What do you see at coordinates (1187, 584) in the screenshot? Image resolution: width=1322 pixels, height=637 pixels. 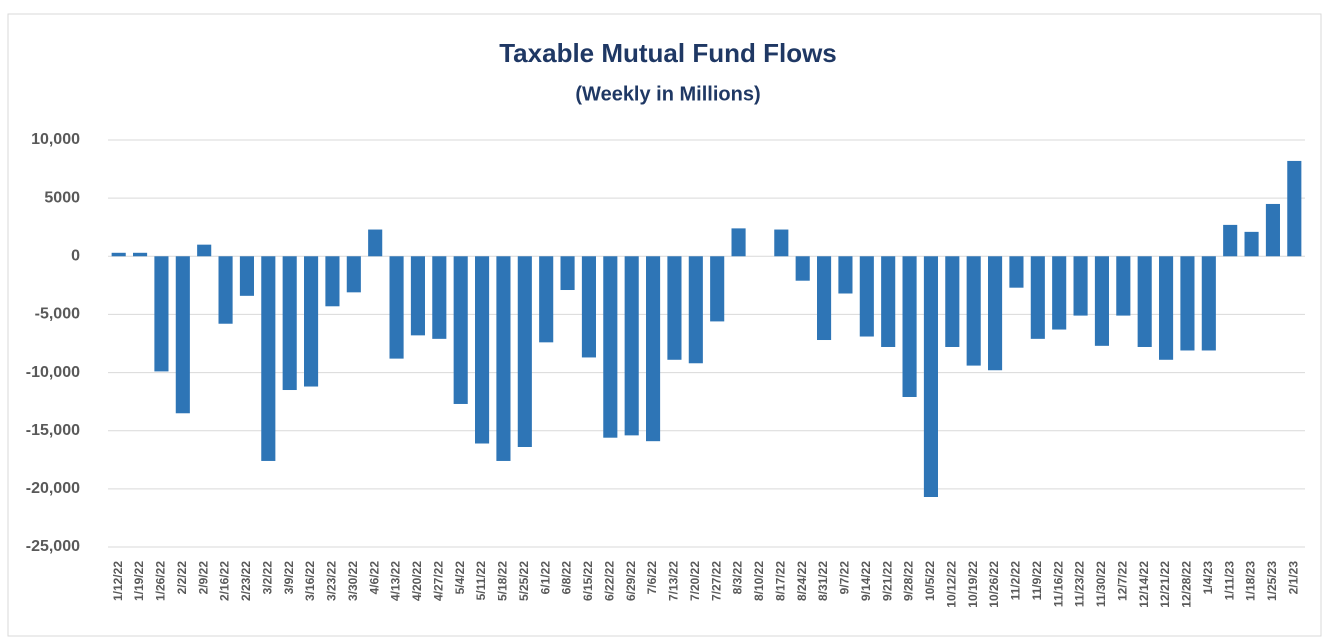 I see `x-tick-label: 12/28/22` at bounding box center [1187, 584].